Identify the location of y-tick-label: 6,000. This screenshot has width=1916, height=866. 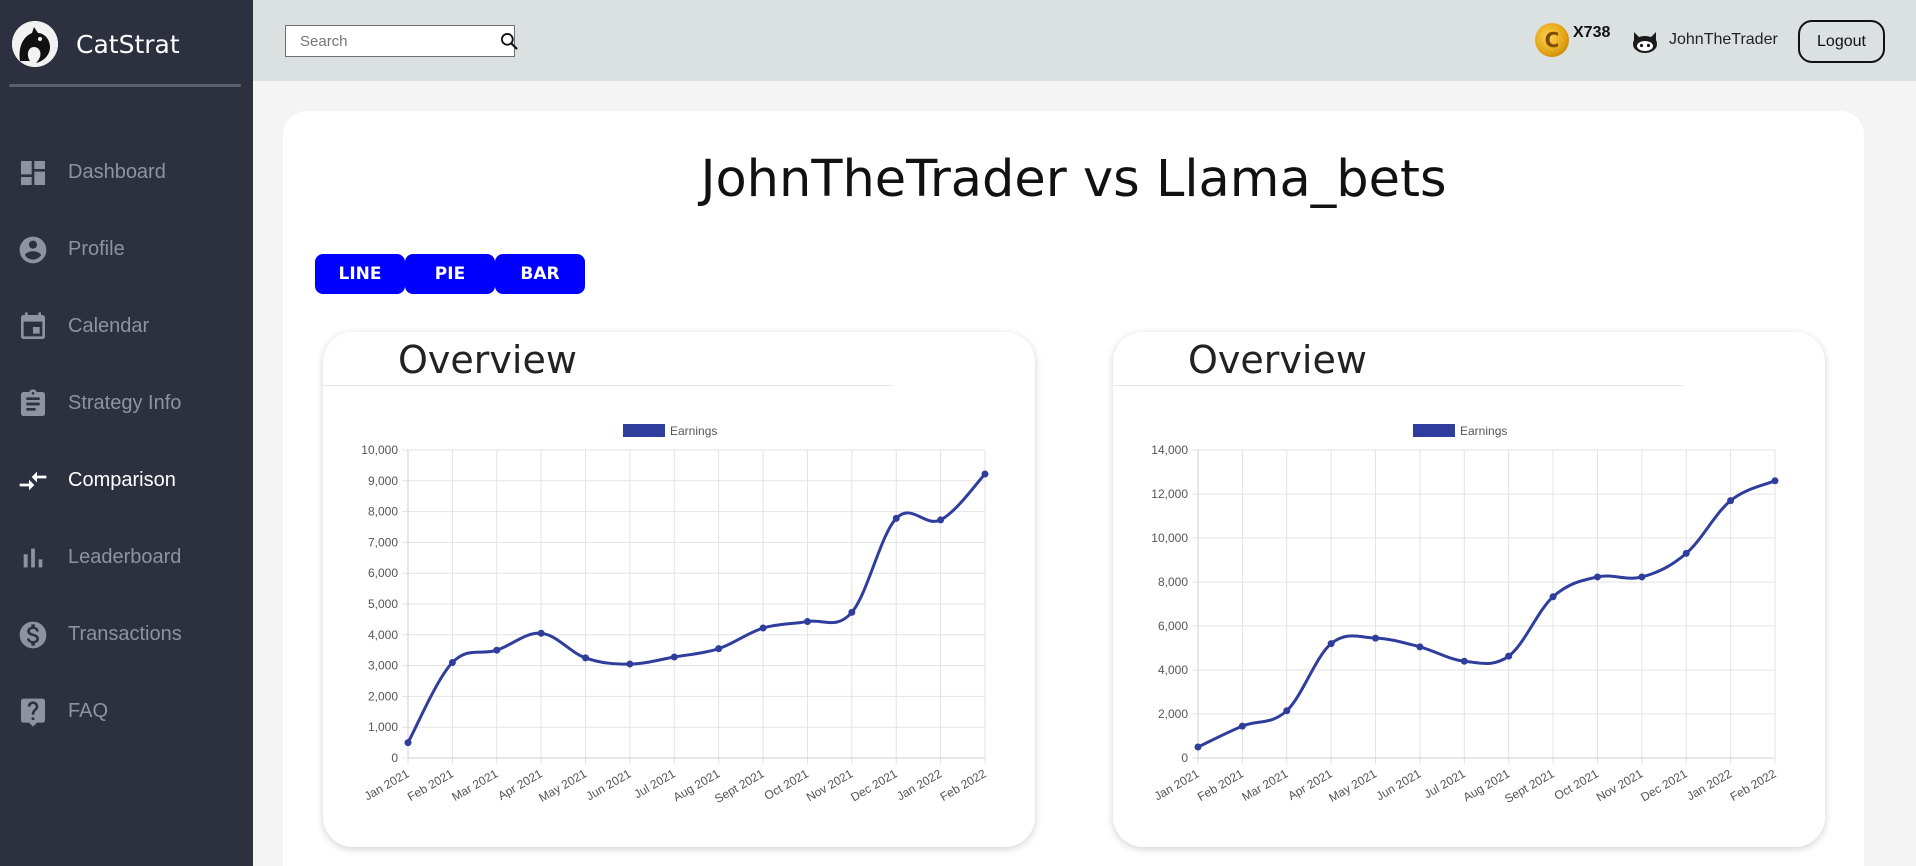
(383, 573).